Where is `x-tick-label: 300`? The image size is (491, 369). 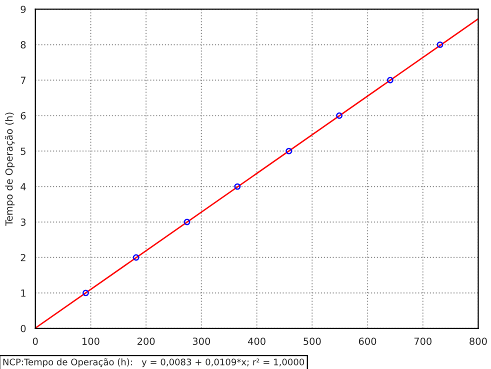
x-tick-label: 300 is located at coordinates (201, 341).